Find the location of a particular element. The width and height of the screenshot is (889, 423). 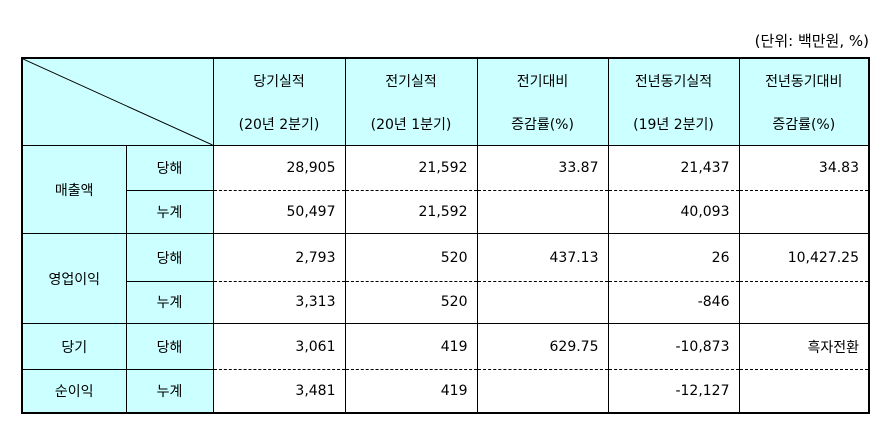

table-row: 순이익 누계 3,481 419 -12,127 is located at coordinates (445, 391).